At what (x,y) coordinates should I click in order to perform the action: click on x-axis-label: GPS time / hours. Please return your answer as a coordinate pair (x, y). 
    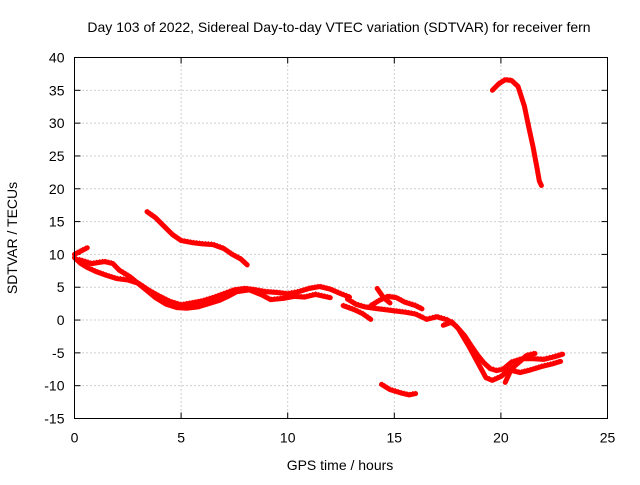
    Looking at the image, I should click on (340, 465).